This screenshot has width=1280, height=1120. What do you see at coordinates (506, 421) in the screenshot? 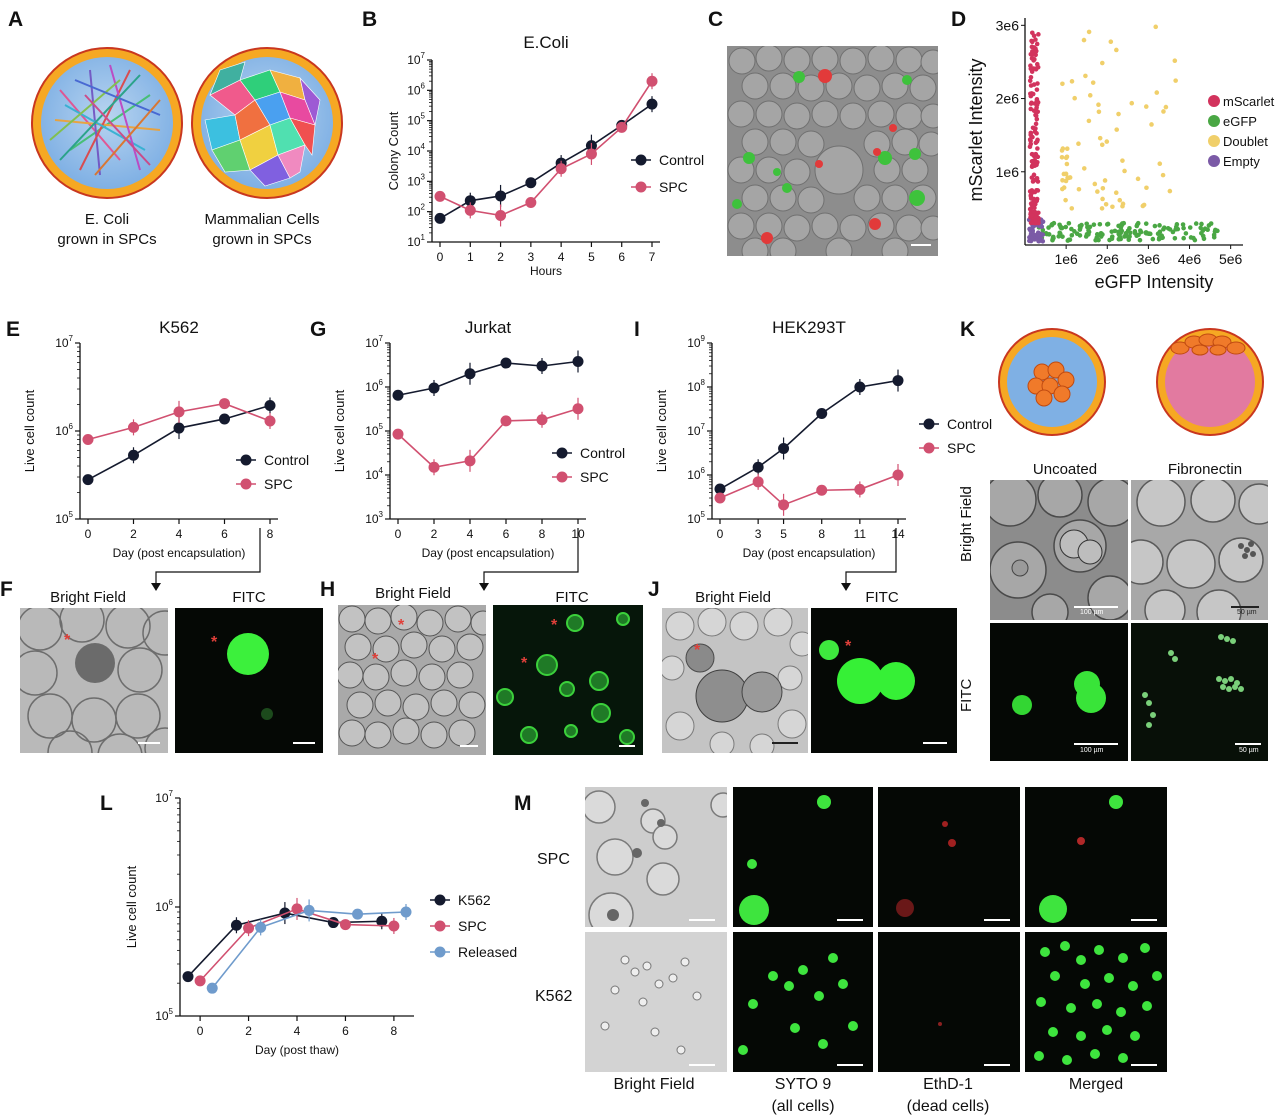
I see `chart-g-point-spc` at bounding box center [506, 421].